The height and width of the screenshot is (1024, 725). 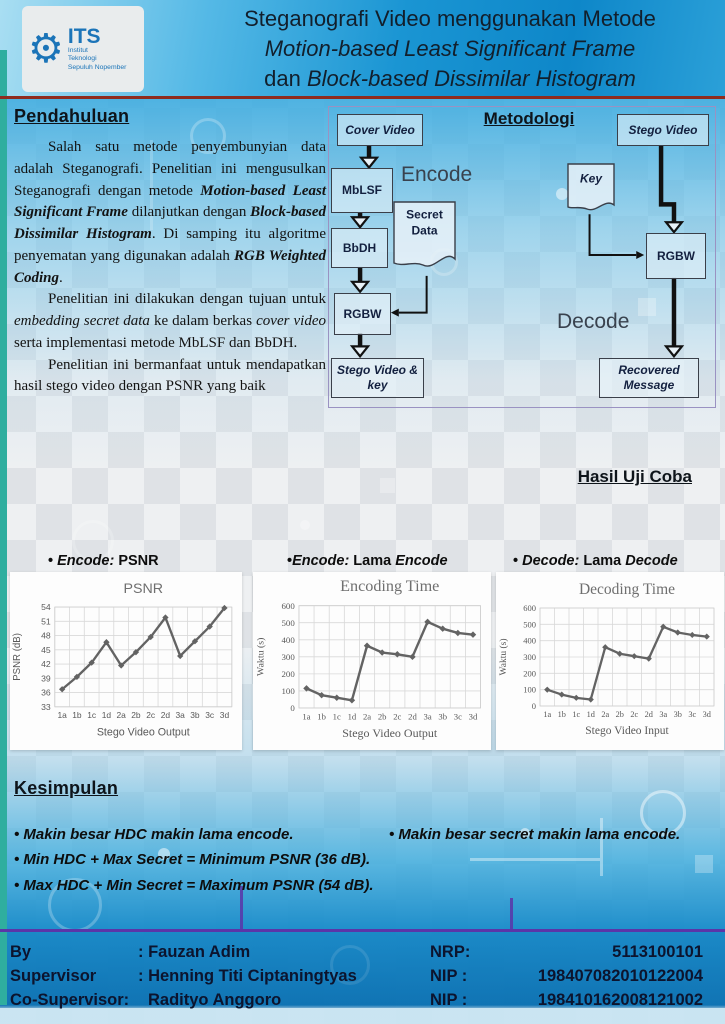 I want to click on kesimpulan-bullet: • Makin besar secret makin lama encode., so click(x=535, y=834).